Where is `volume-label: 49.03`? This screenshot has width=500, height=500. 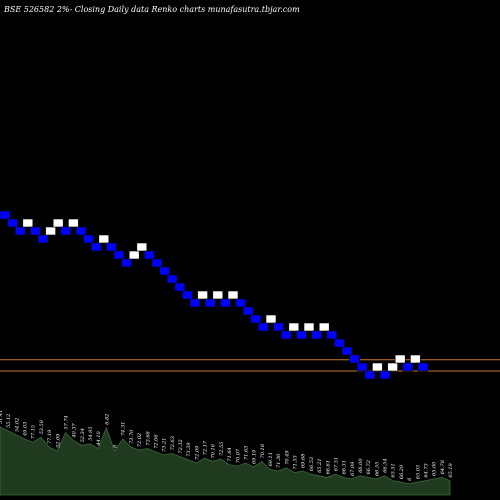
volume-label: 49.03 is located at coordinates (26, 429).